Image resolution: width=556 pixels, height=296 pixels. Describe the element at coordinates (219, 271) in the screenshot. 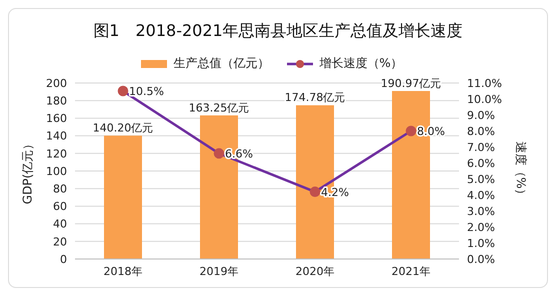

I see `x-tick-label: 2019年` at that location.